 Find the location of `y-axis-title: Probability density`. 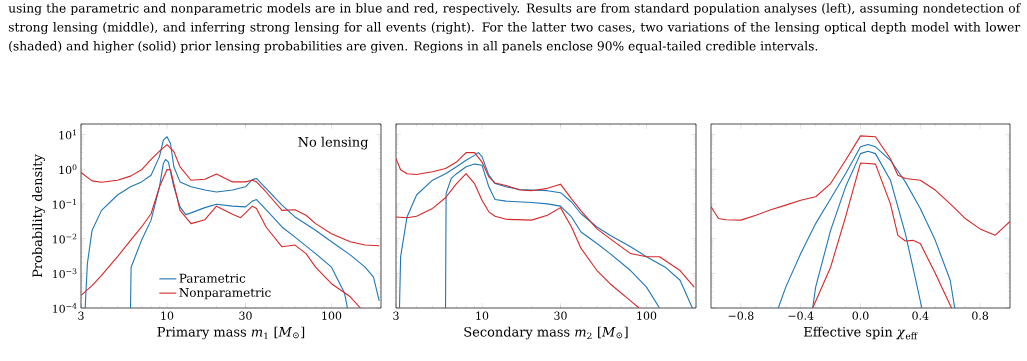

y-axis-title: Probability density is located at coordinates (38, 216).